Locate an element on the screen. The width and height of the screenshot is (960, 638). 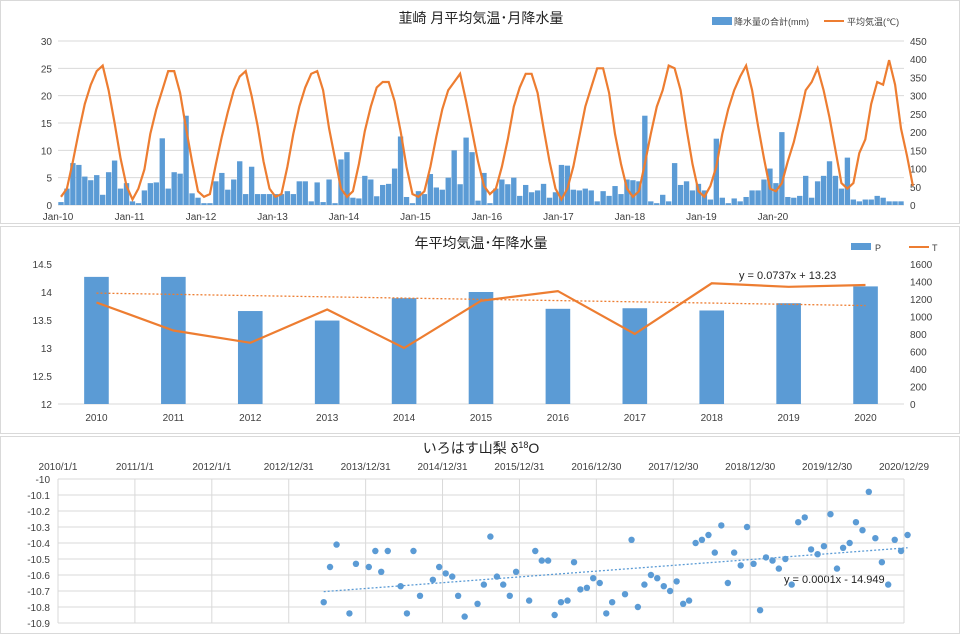
y-right-tick-label: 200 is located at coordinates (918, 388).